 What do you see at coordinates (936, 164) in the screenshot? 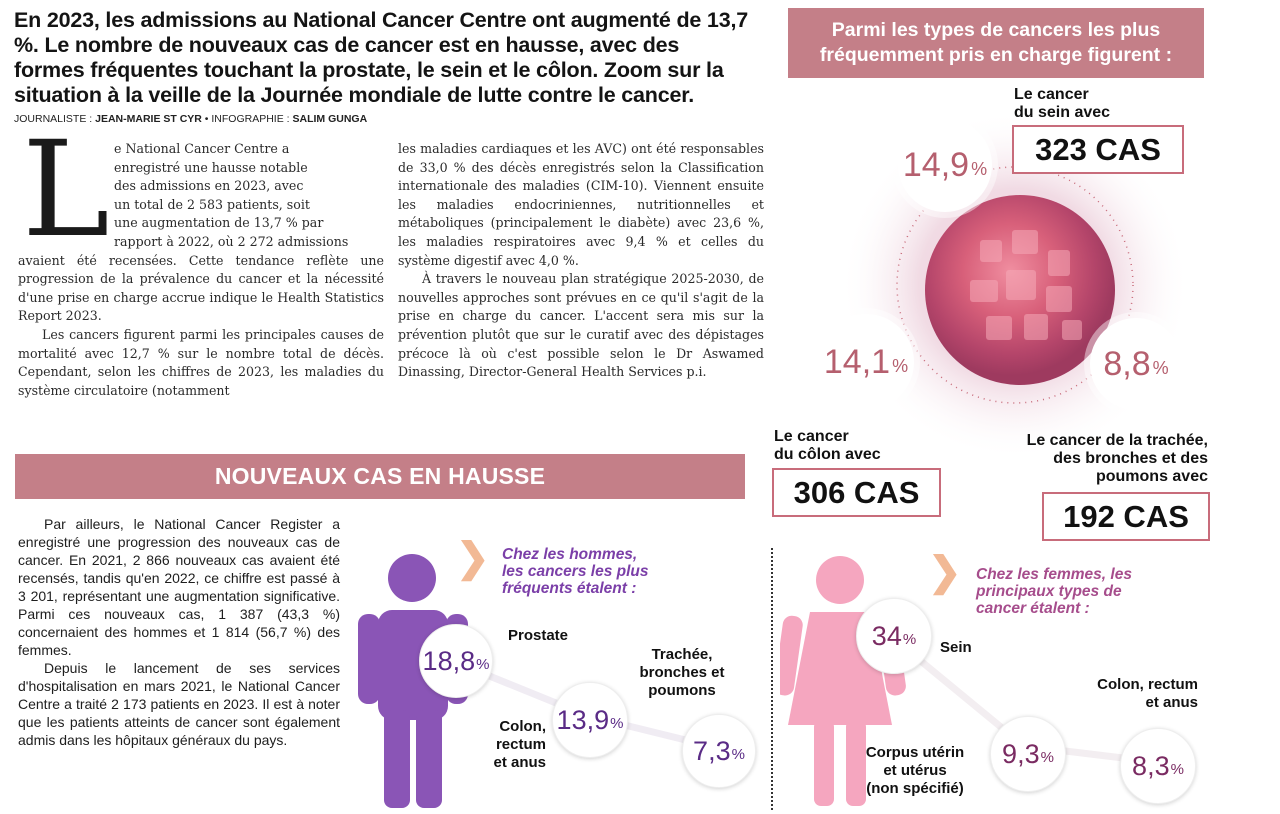
I see `pct-value: 14,9` at bounding box center [936, 164].